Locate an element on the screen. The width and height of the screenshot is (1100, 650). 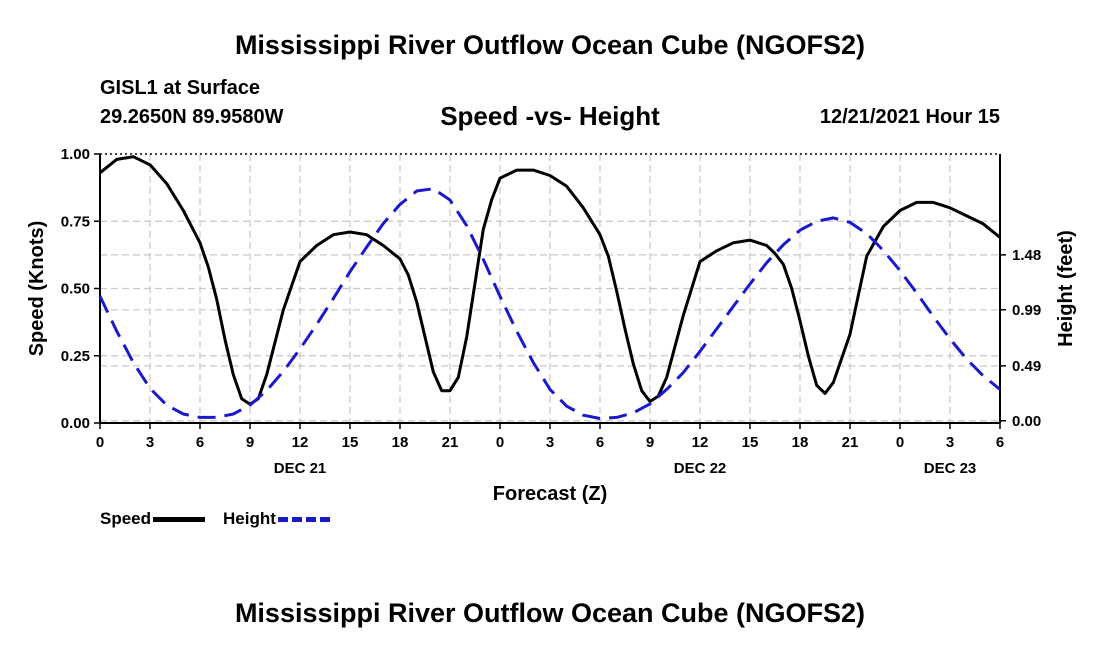
y-left-tick-label: 0.25 is located at coordinates (75, 356).